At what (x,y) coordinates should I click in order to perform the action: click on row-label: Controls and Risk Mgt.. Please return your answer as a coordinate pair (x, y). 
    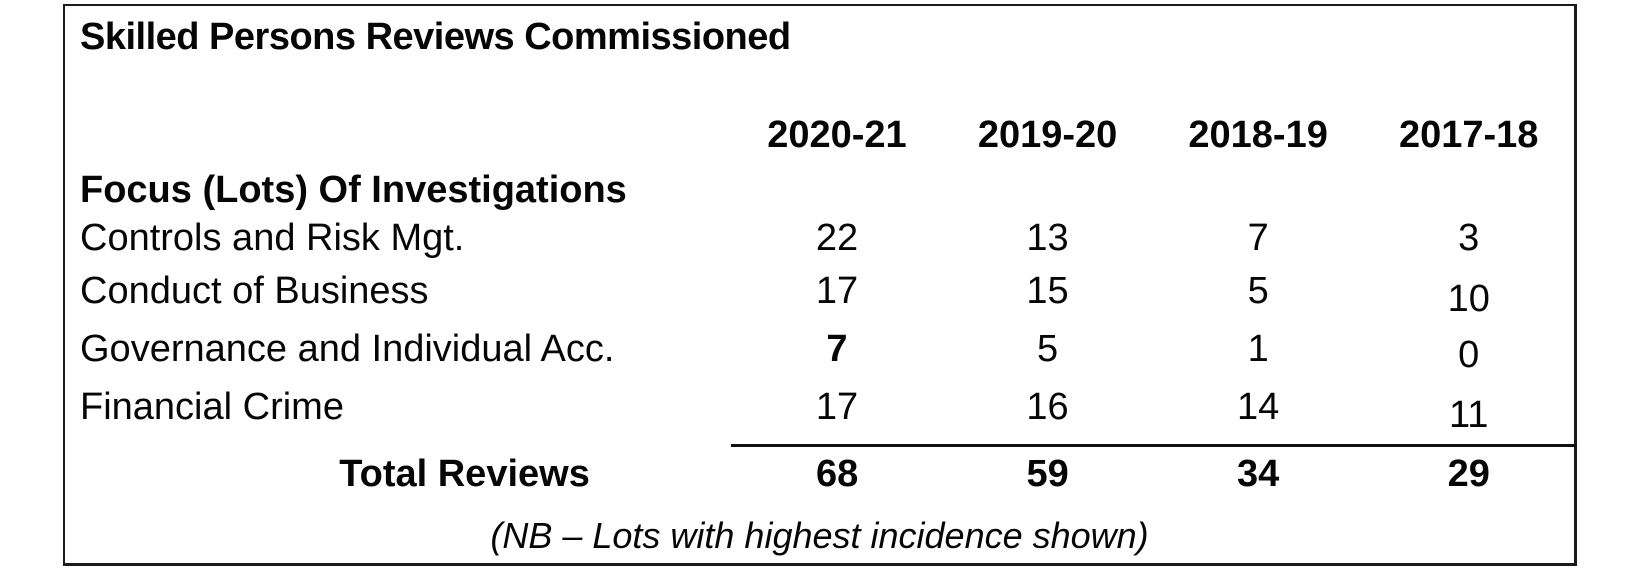
    Looking at the image, I should click on (272, 238).